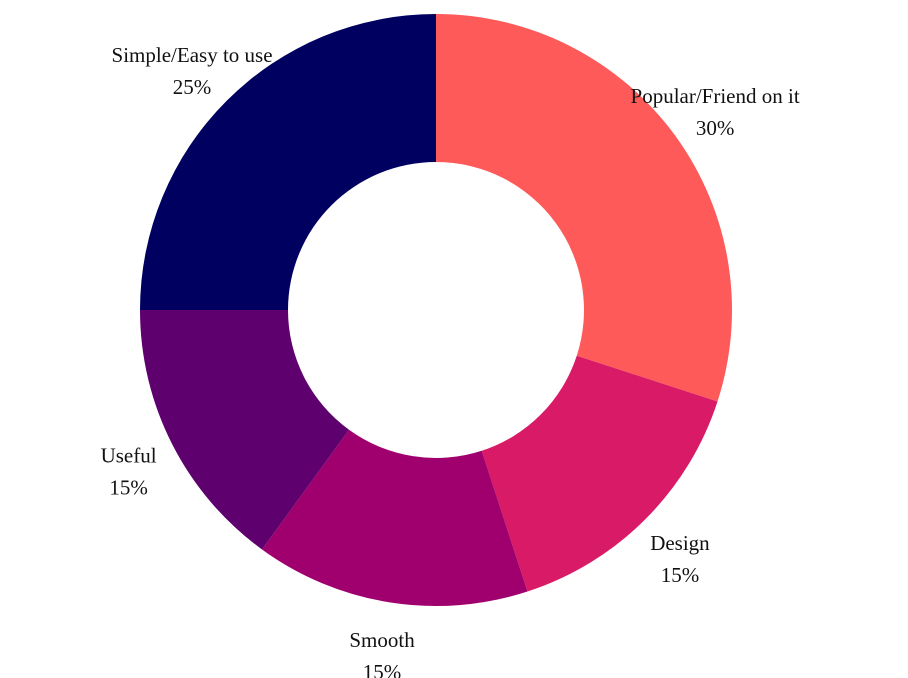 The image size is (908, 678). Describe the element at coordinates (129, 472) in the screenshot. I see `slice-label-useful: Useful 15%` at that location.